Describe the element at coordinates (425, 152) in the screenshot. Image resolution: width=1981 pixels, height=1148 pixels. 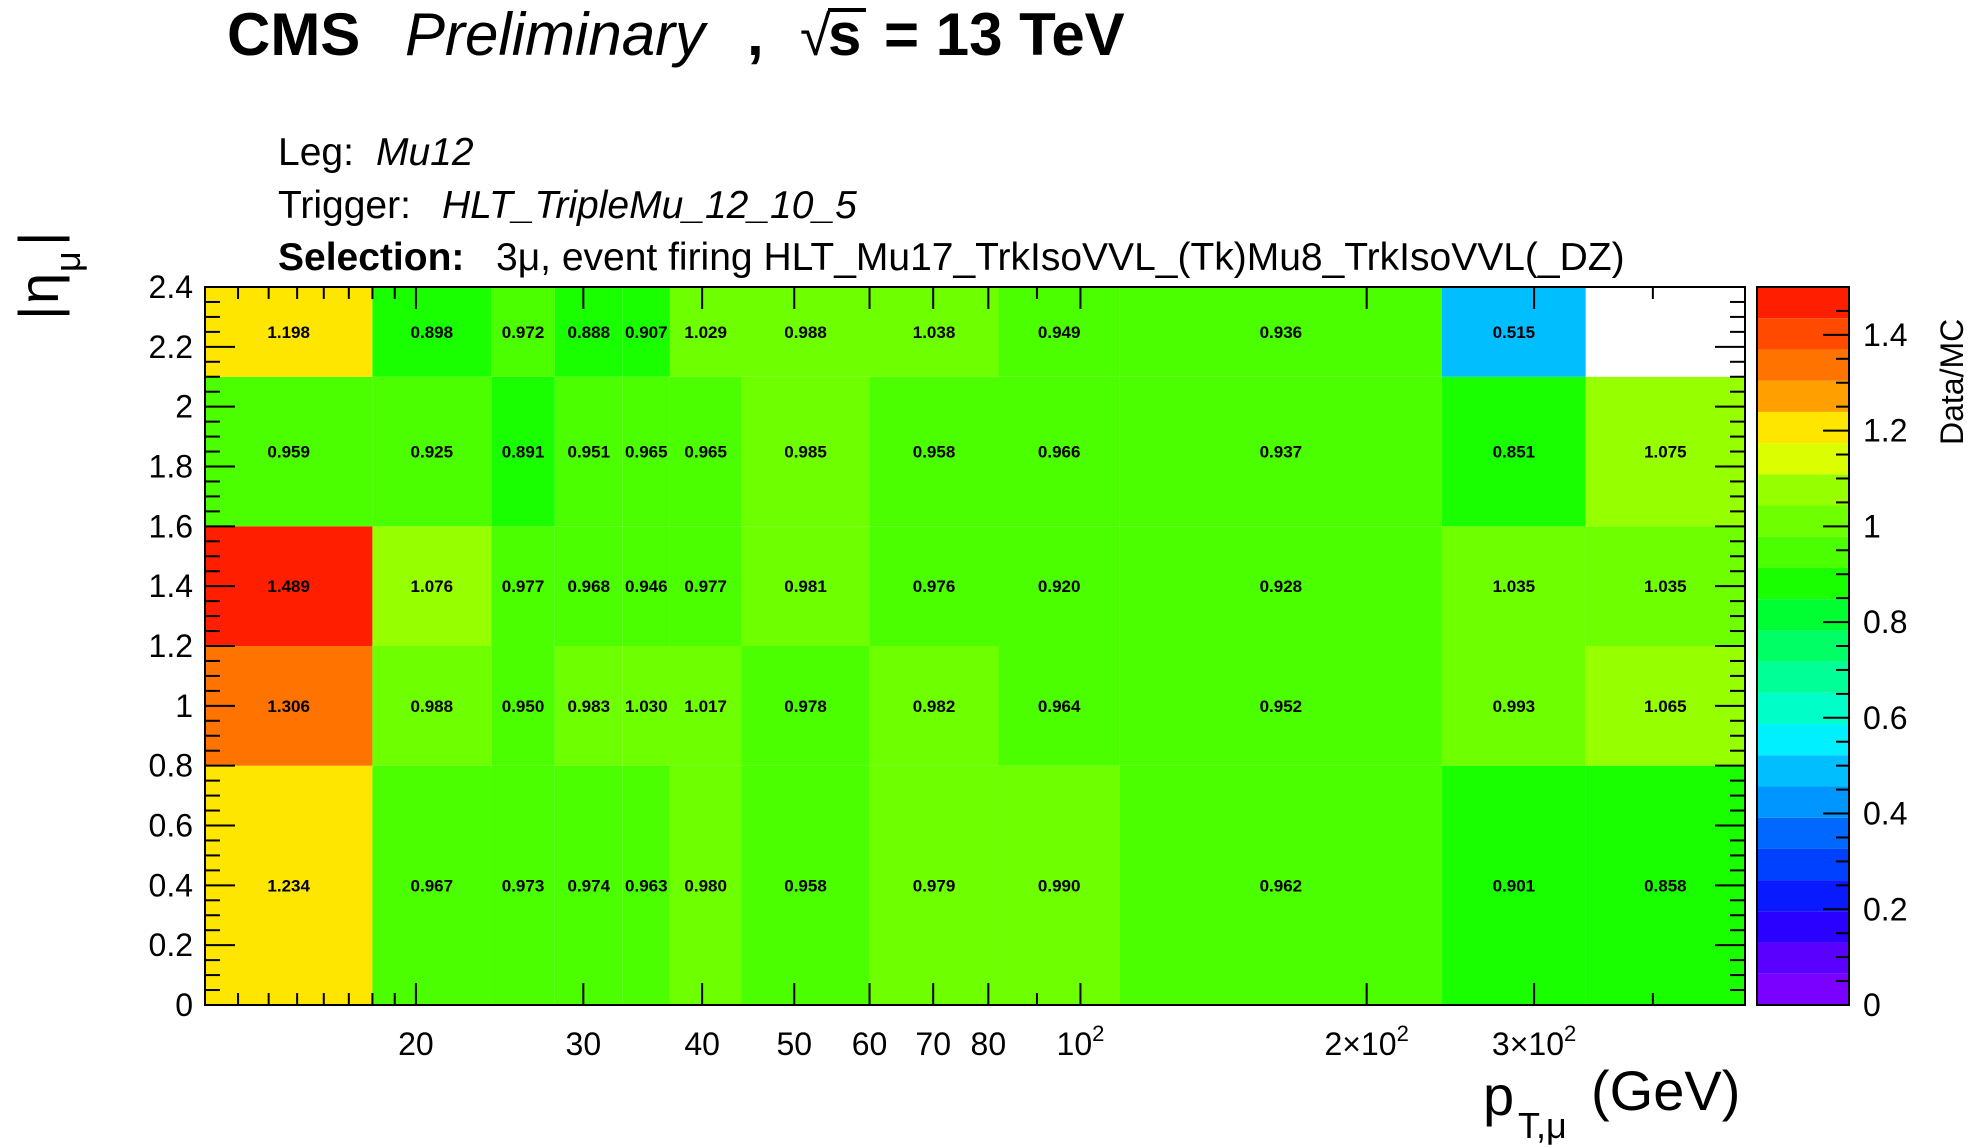
I see `leg-value: Mu12` at that location.